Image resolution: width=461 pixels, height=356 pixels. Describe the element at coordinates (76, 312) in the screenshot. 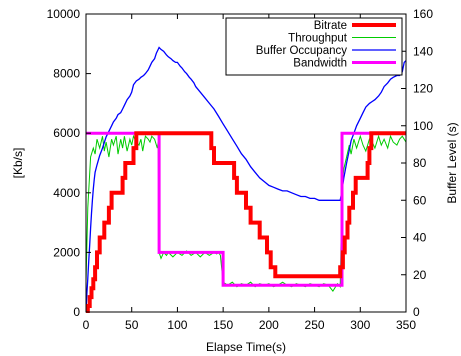

I see `y-left-tick-label: 0` at that location.